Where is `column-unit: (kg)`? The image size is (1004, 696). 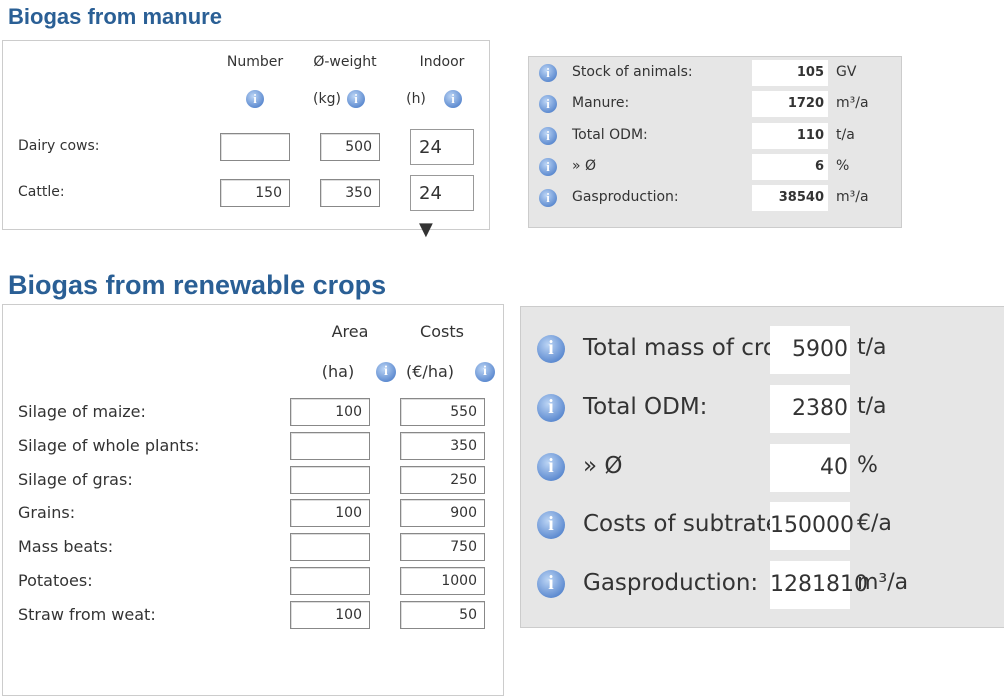 column-unit: (kg) is located at coordinates (327, 99).